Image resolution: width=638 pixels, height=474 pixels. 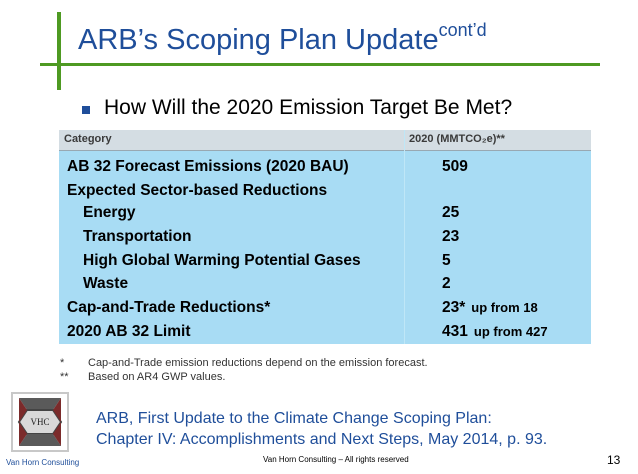 I want to click on row-label: High Global Warming Potential Gases, so click(x=222, y=260).